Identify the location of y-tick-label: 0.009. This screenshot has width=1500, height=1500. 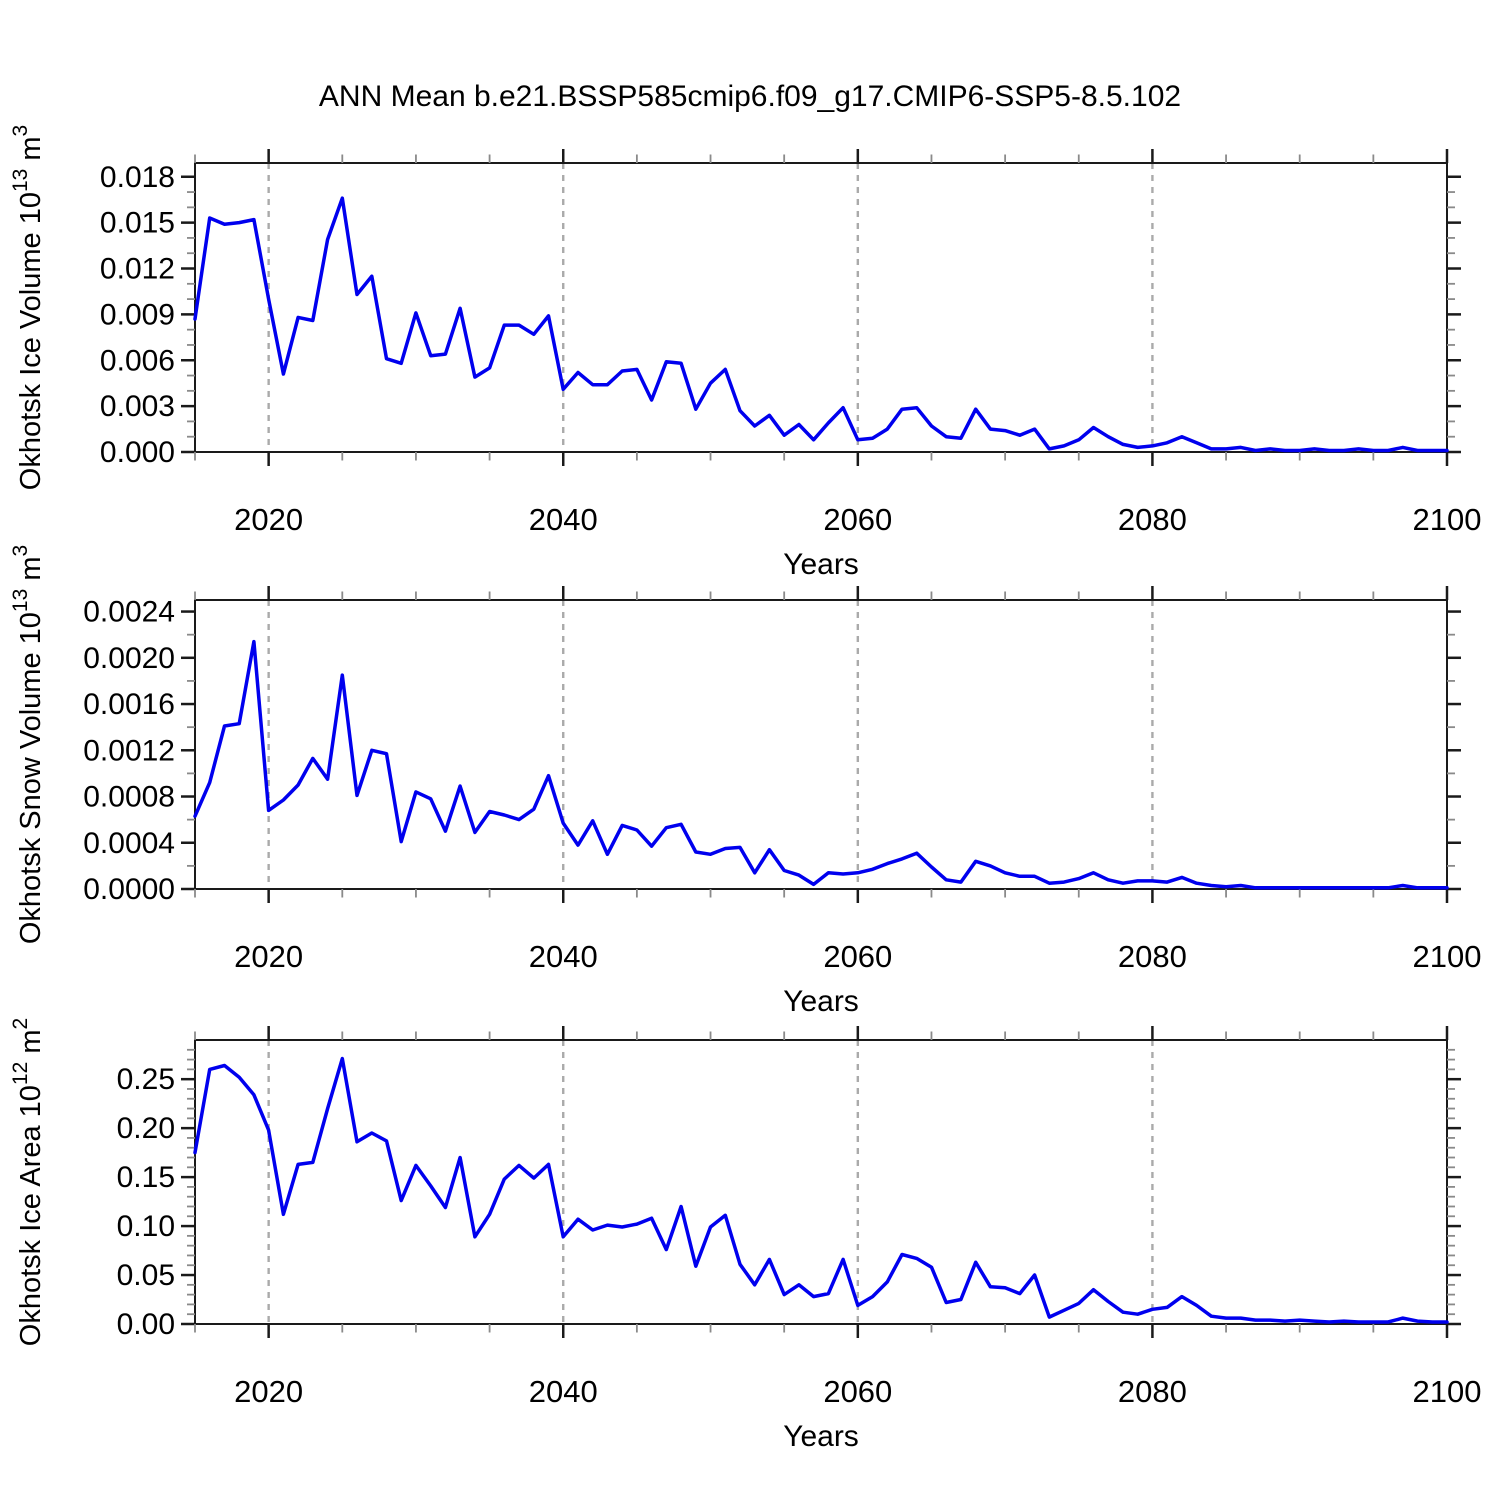
(137, 314).